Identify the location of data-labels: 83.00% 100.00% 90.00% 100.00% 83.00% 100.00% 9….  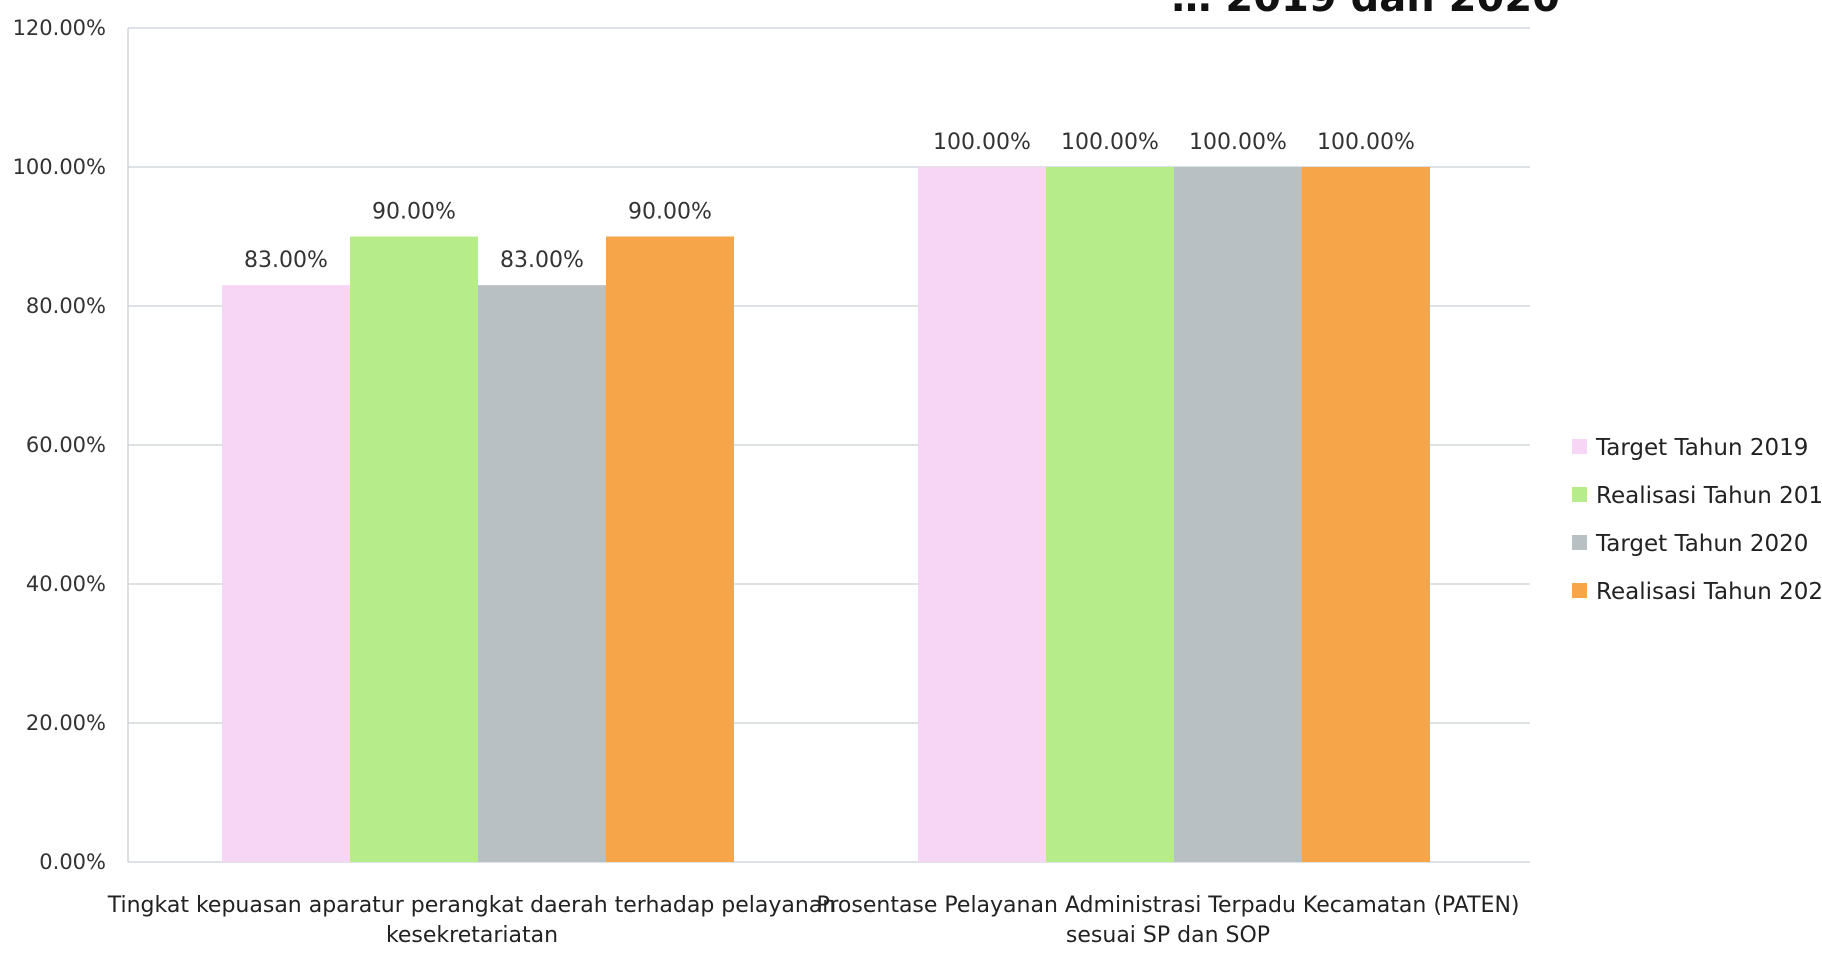
(829, 201).